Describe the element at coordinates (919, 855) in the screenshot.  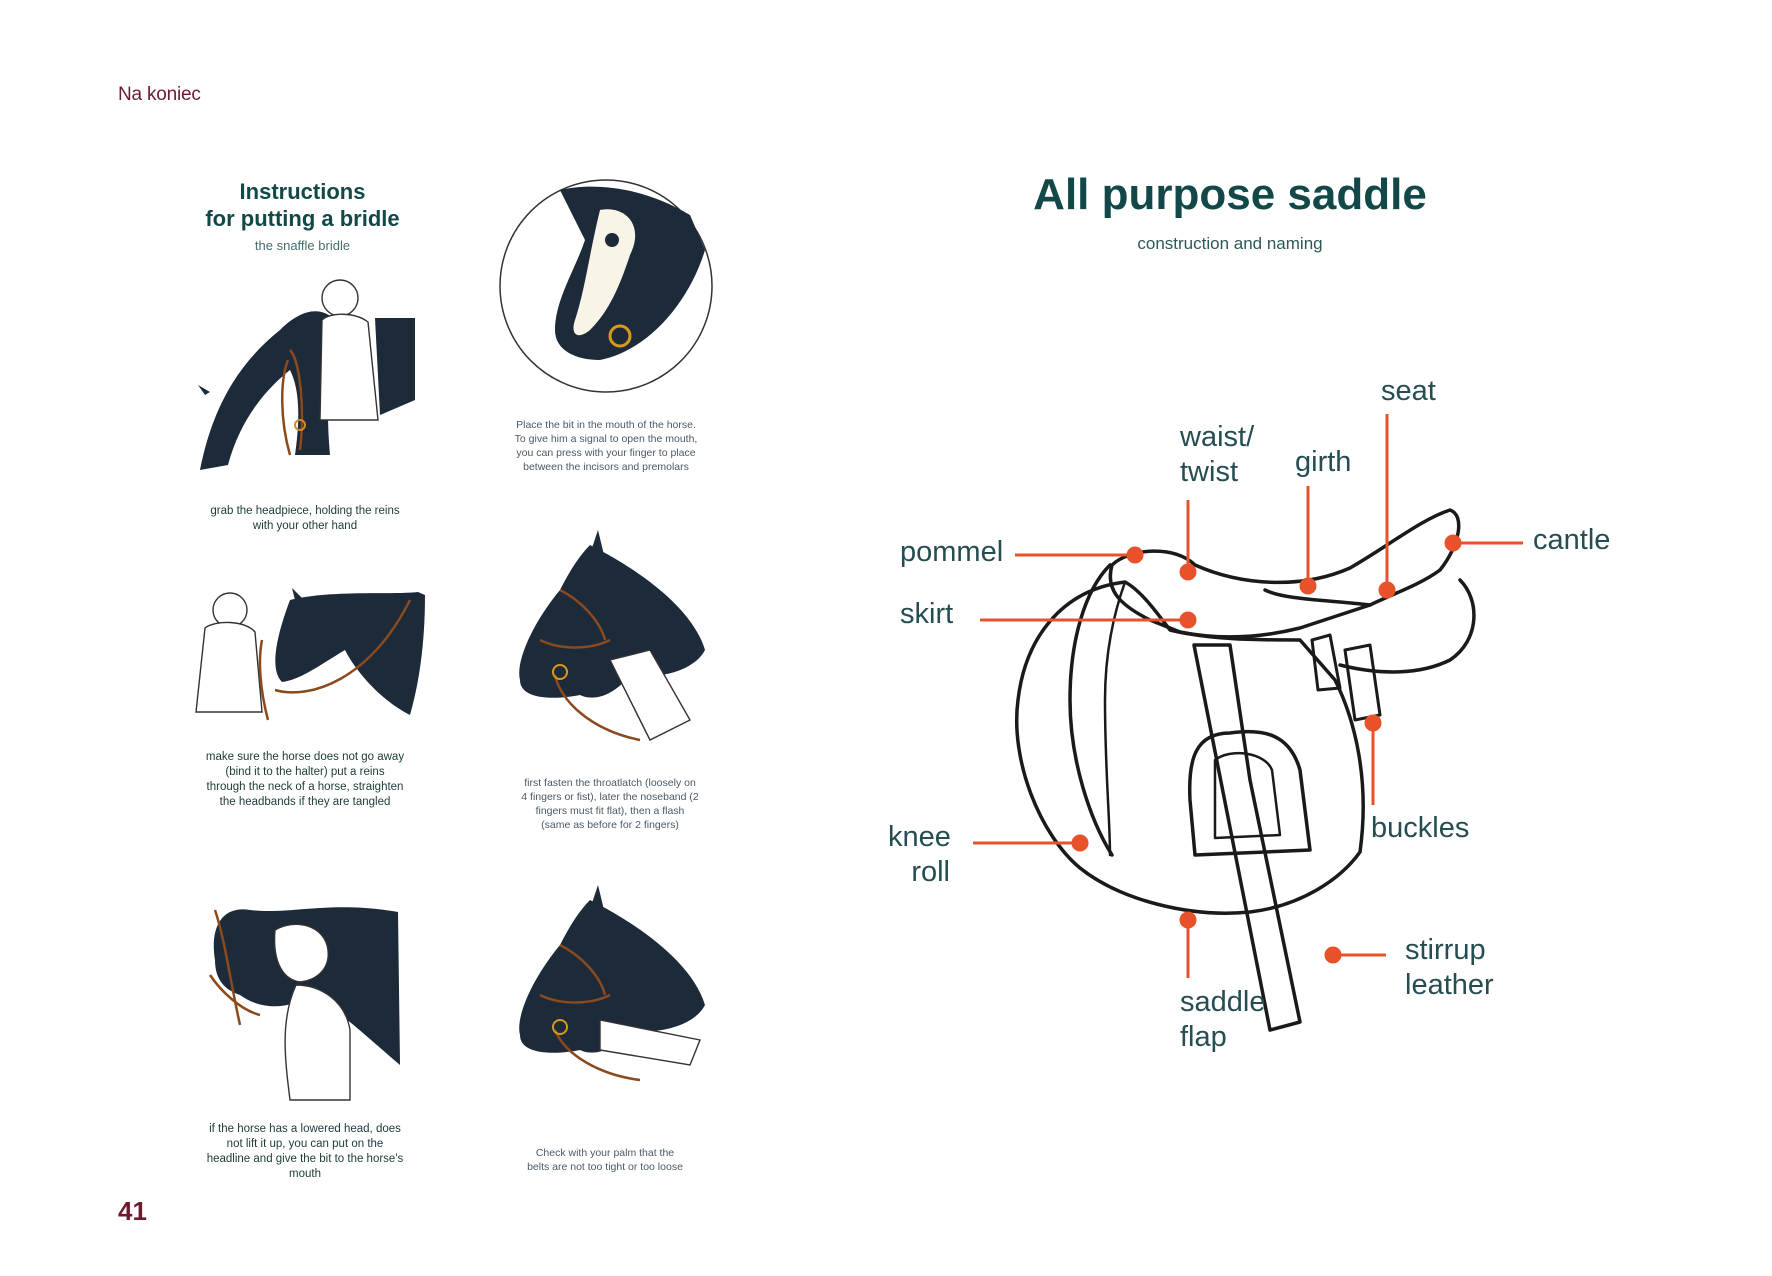
I see `label-knee-roll: knee roll` at that location.